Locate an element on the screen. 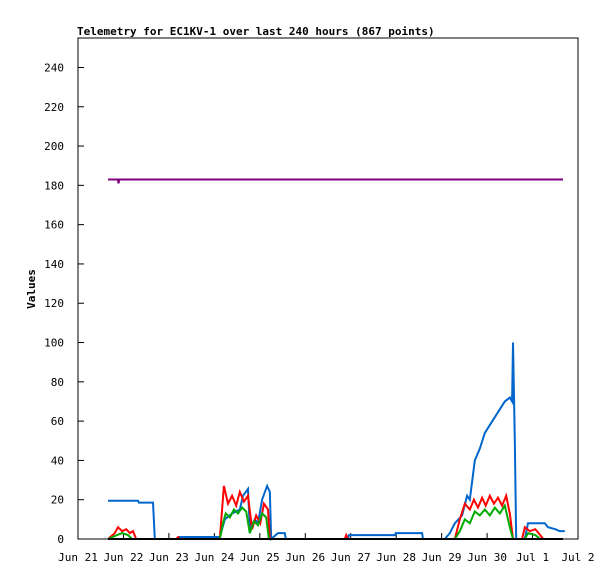  y-tick-label: 180 is located at coordinates (54, 185).